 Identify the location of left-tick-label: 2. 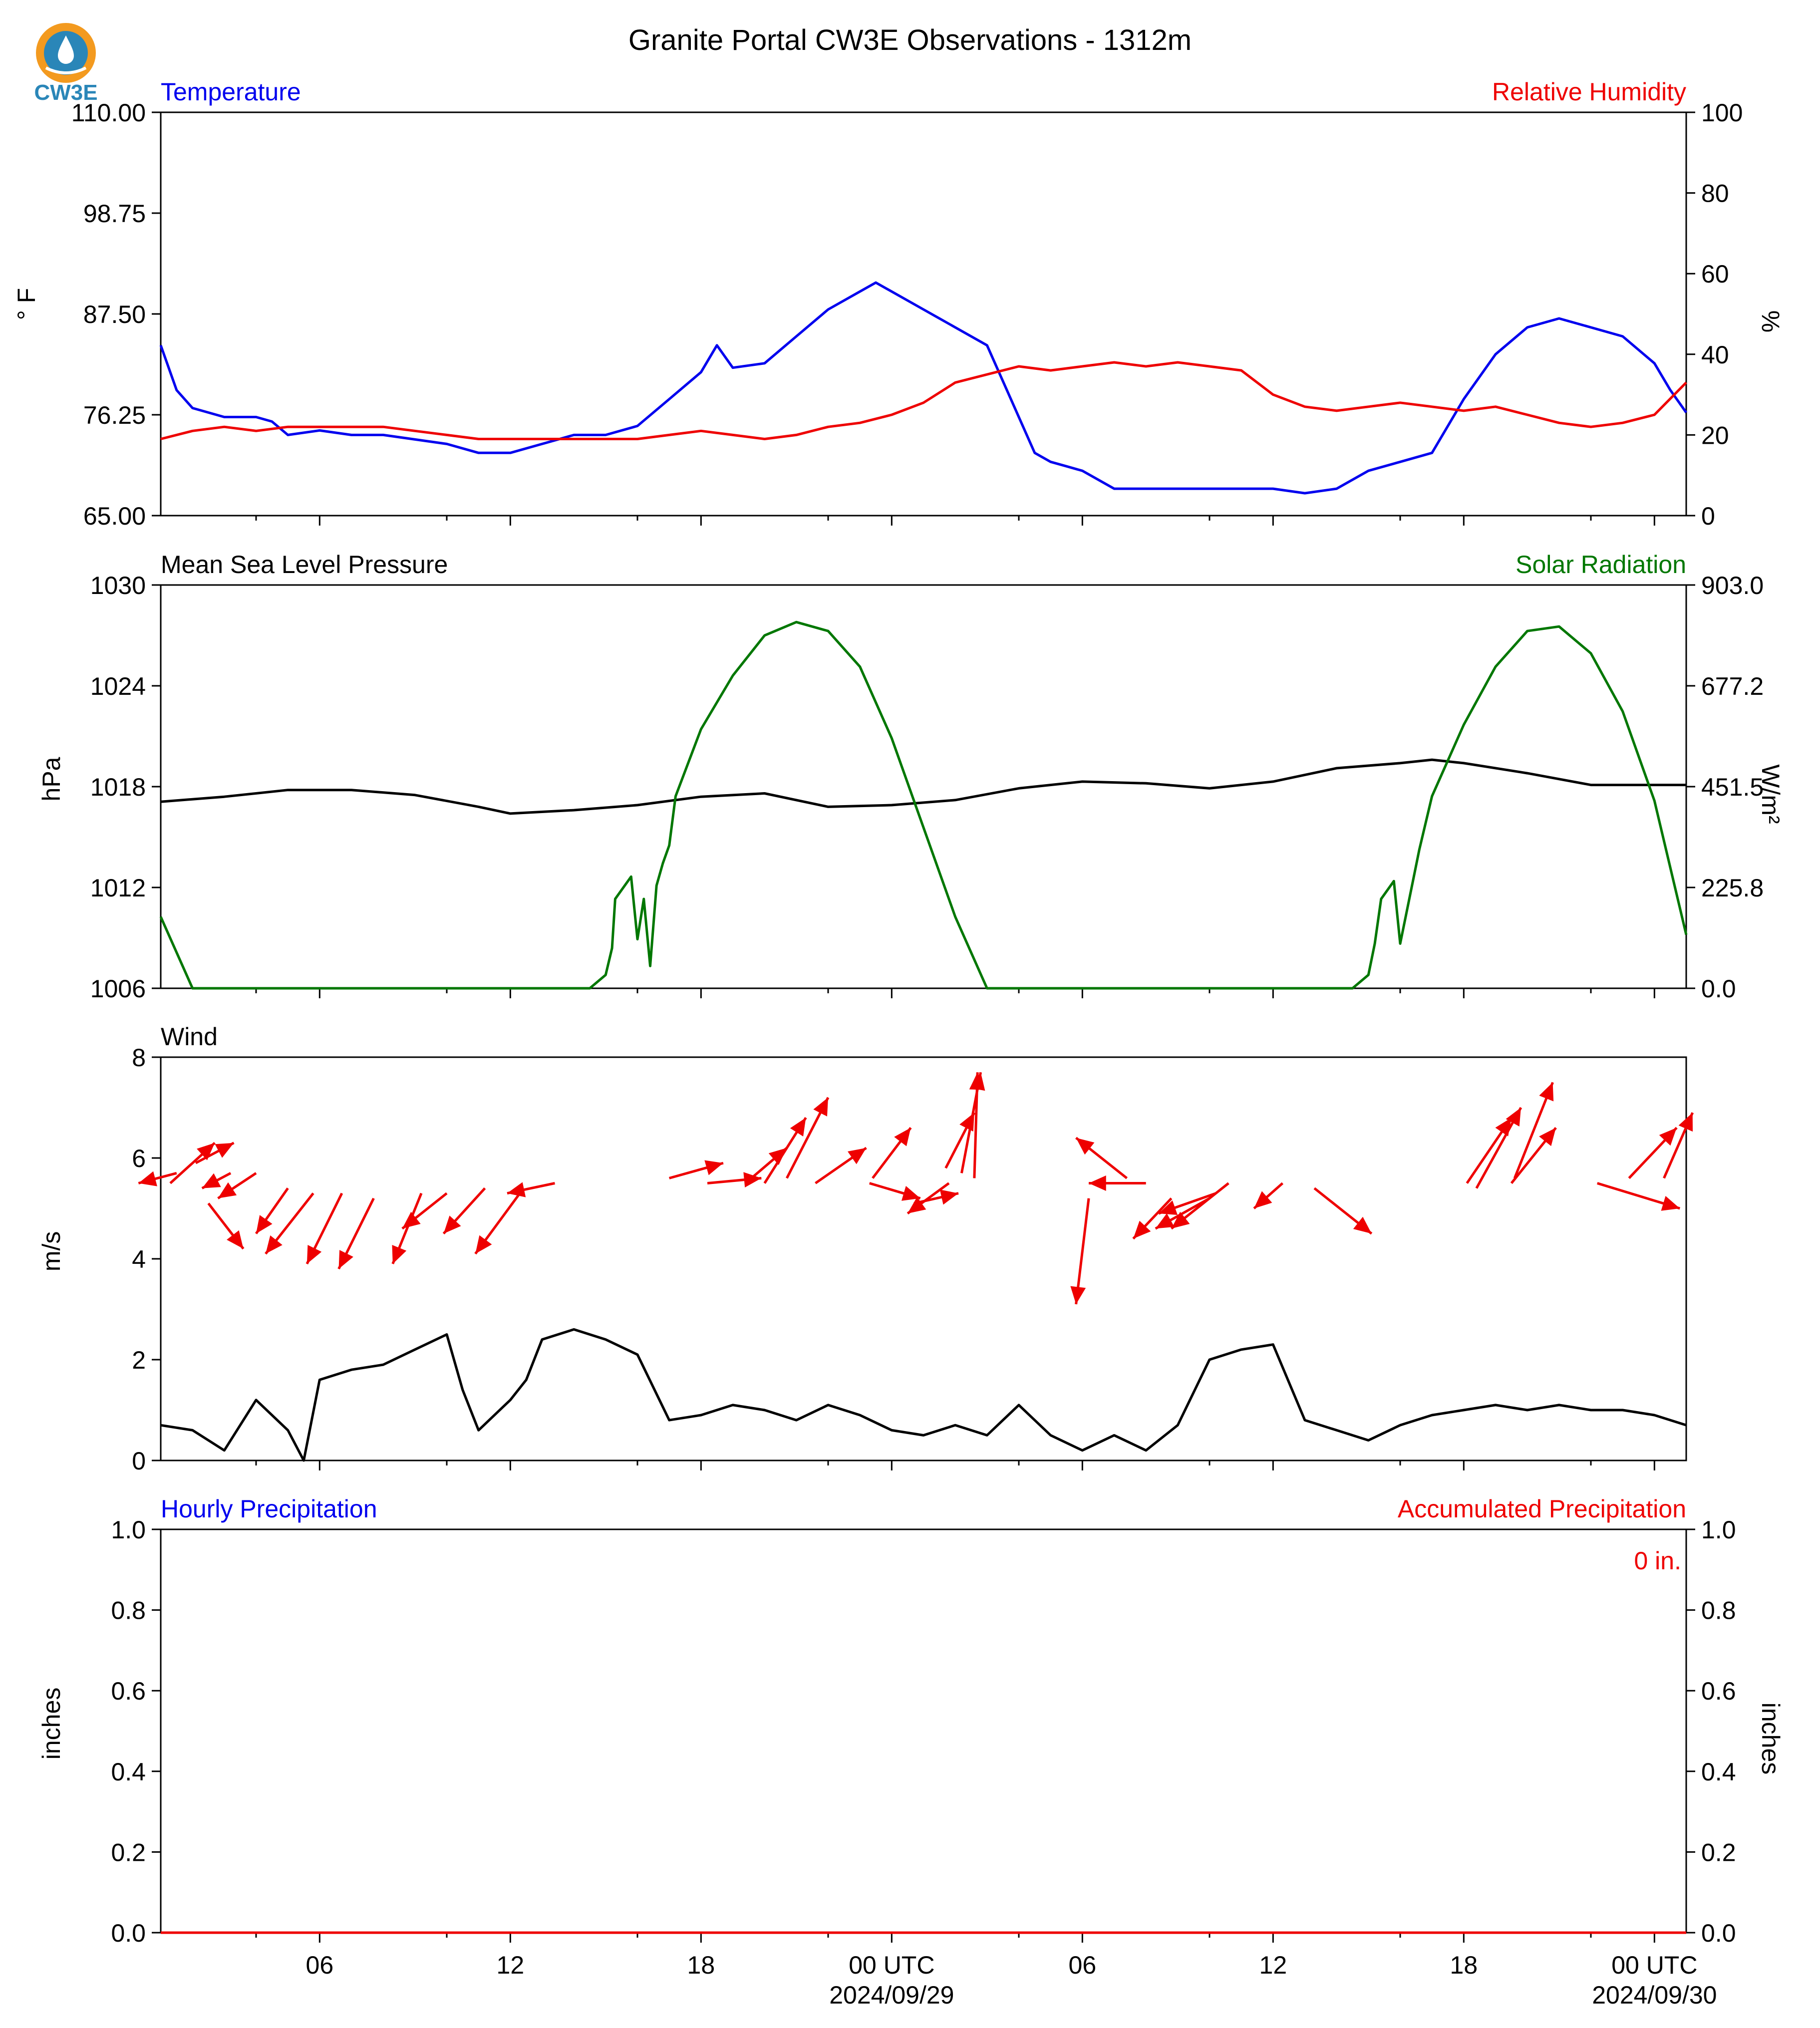
(139, 1360).